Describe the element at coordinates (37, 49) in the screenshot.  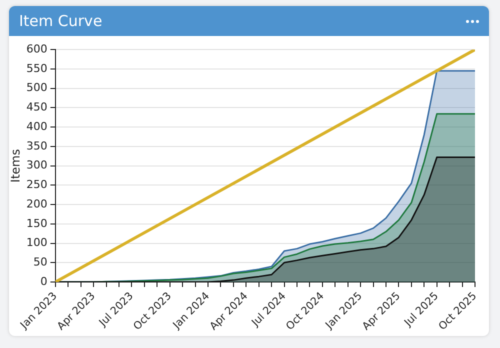
I see `y-tick-label: 600` at that location.